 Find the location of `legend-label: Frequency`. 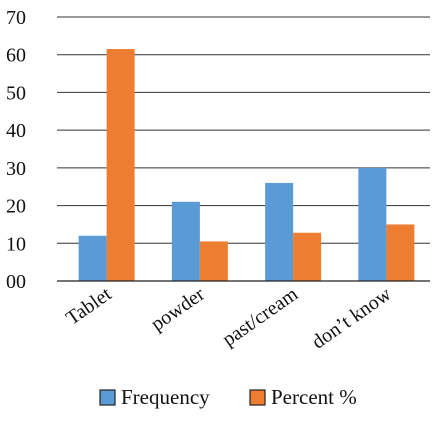

legend-label: Frequency is located at coordinates (165, 397).